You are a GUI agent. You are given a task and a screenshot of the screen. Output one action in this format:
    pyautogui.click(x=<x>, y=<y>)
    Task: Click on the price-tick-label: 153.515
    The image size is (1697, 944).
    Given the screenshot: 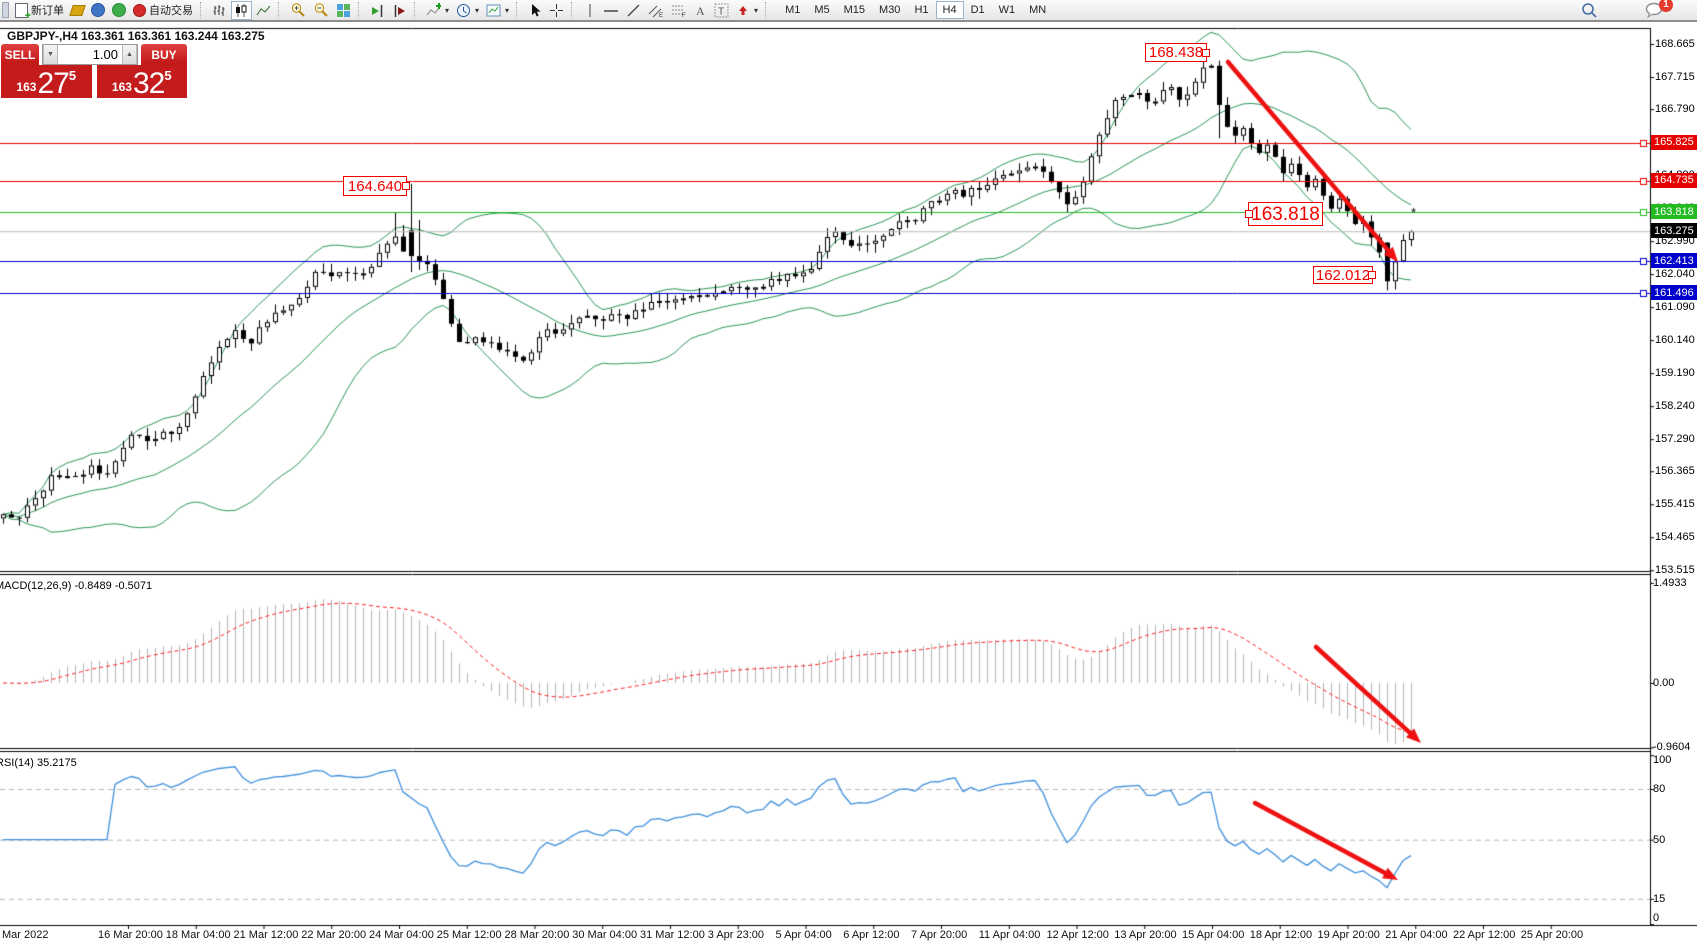 What is the action you would take?
    pyautogui.click(x=1675, y=570)
    